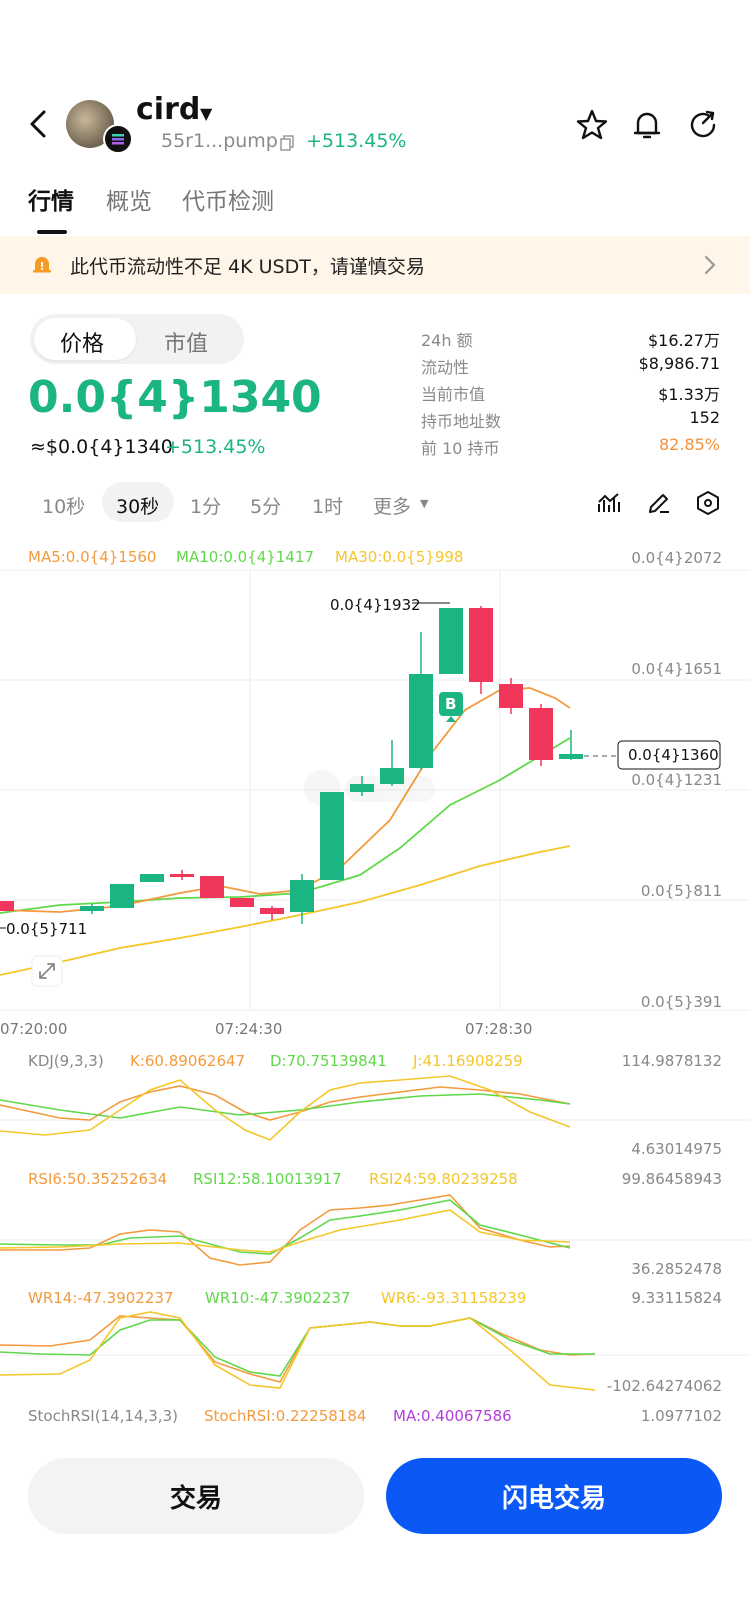  Describe the element at coordinates (249, 1029) in the screenshot. I see `x-axis-label: 07:24:30` at that location.